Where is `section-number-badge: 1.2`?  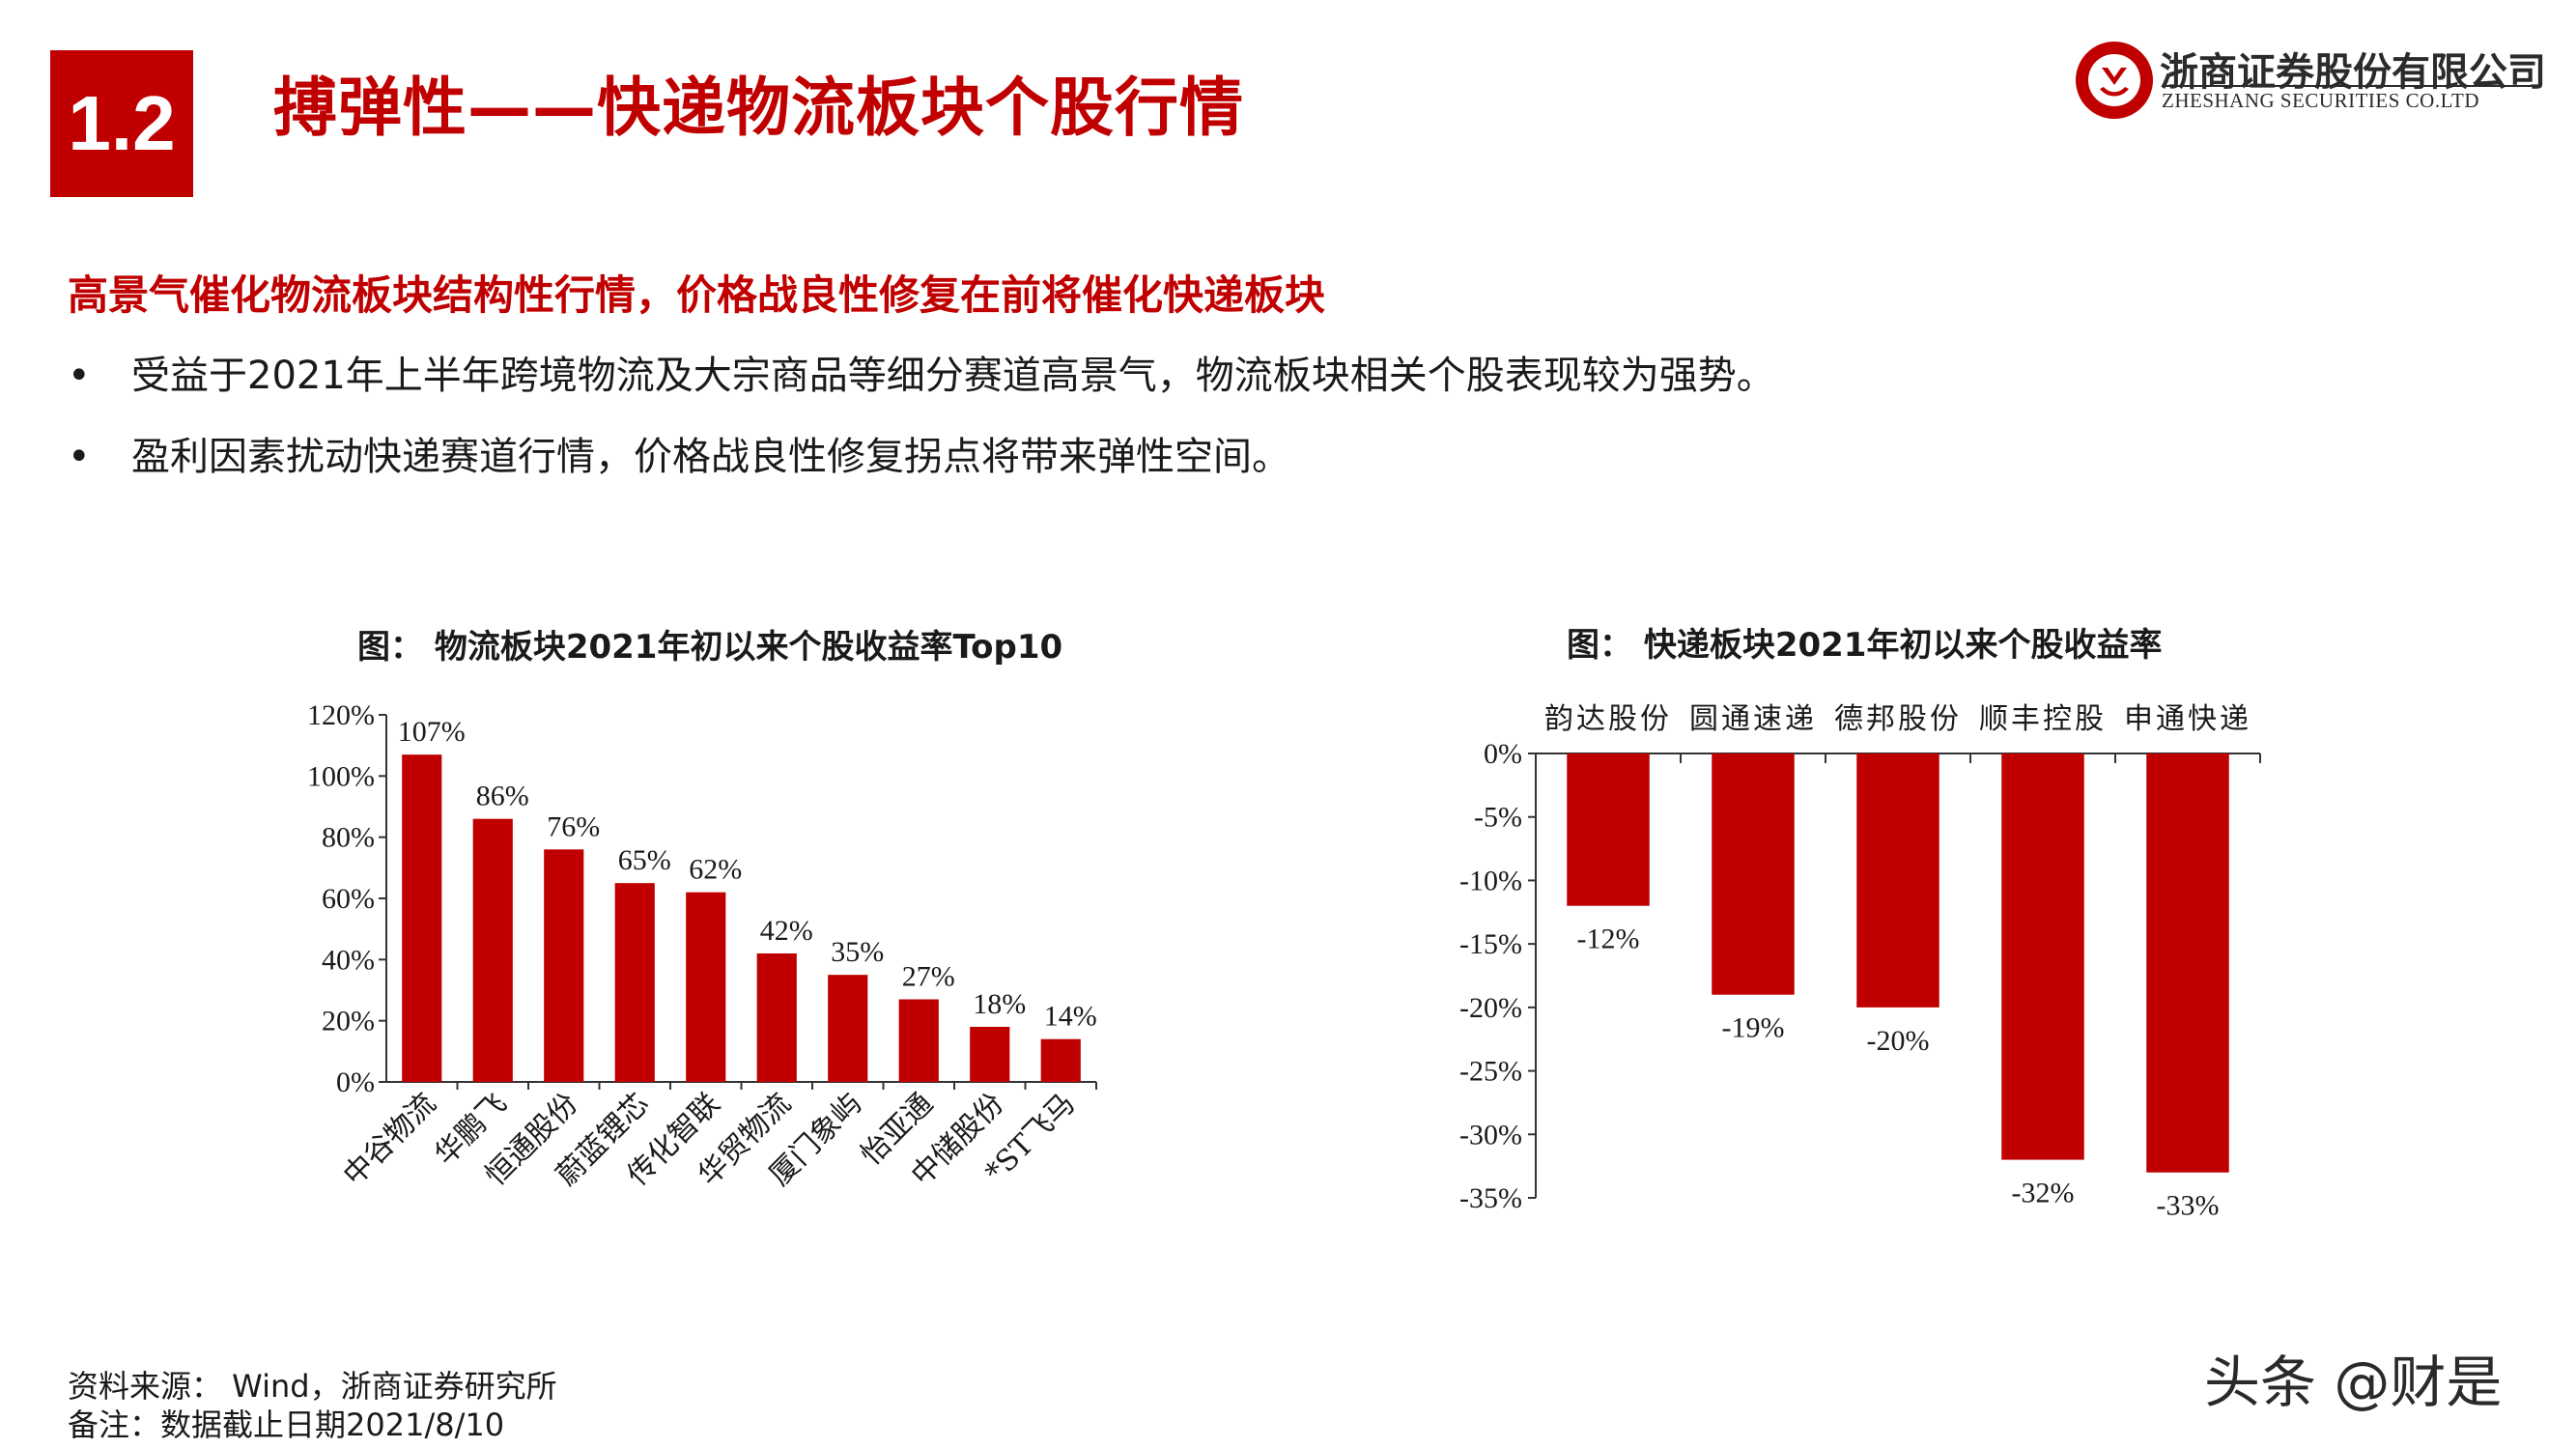
section-number-badge: 1.2 is located at coordinates (121, 123).